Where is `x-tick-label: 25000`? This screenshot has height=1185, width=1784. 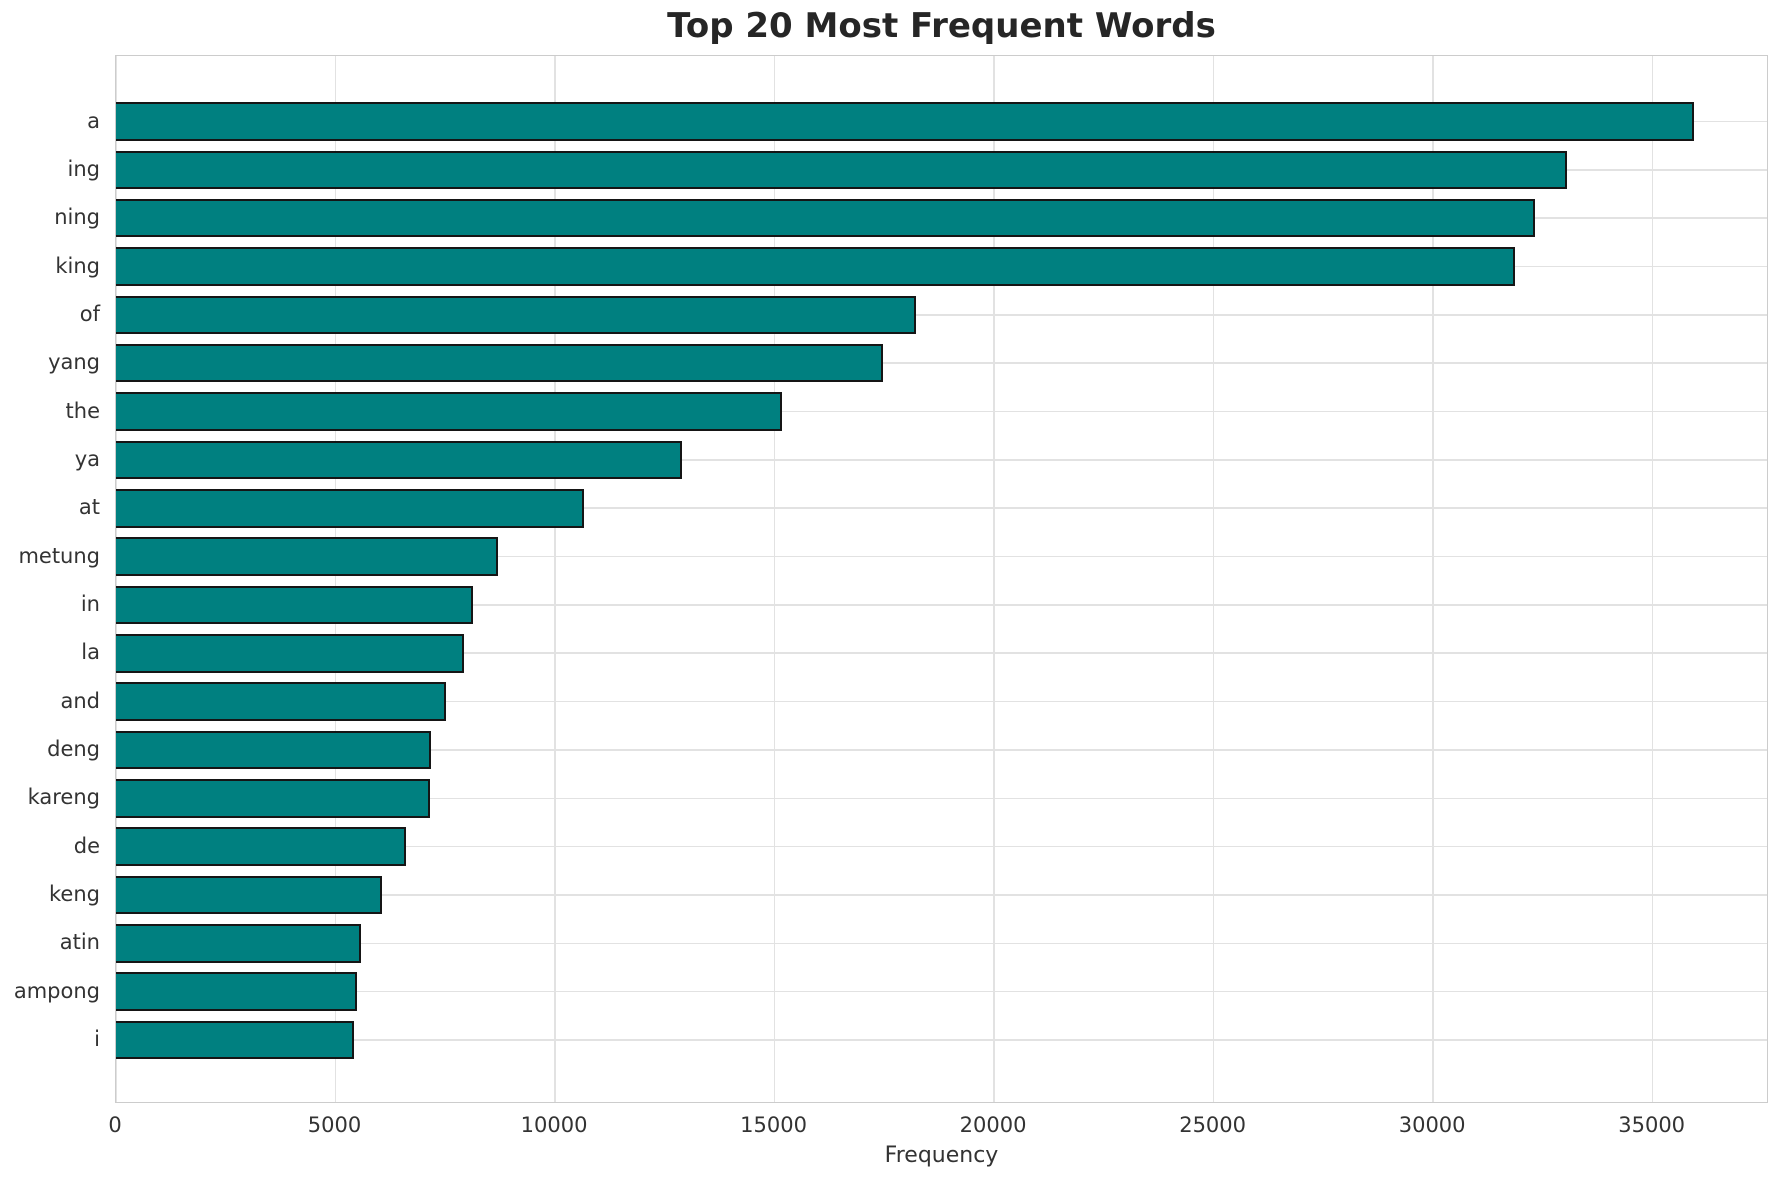
x-tick-label: 25000 is located at coordinates (1213, 1125).